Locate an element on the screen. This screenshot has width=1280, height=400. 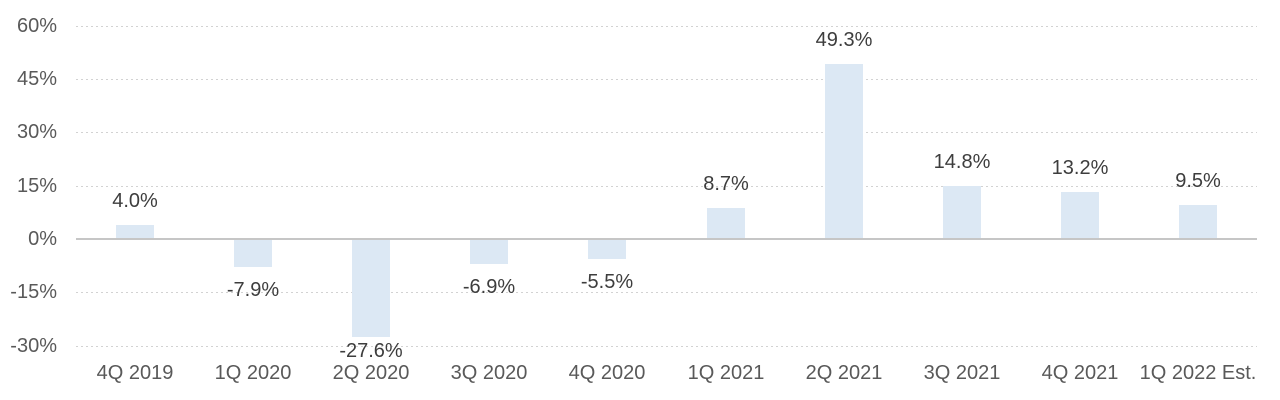
data-label: 14.8% is located at coordinates (962, 162).